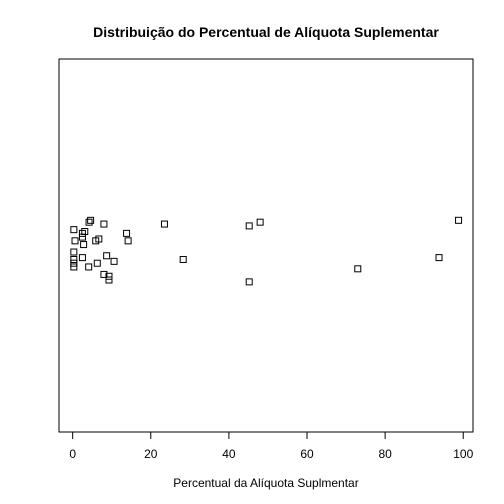 The width and height of the screenshot is (504, 504). What do you see at coordinates (385, 454) in the screenshot?
I see `x-tick-label: 80` at bounding box center [385, 454].